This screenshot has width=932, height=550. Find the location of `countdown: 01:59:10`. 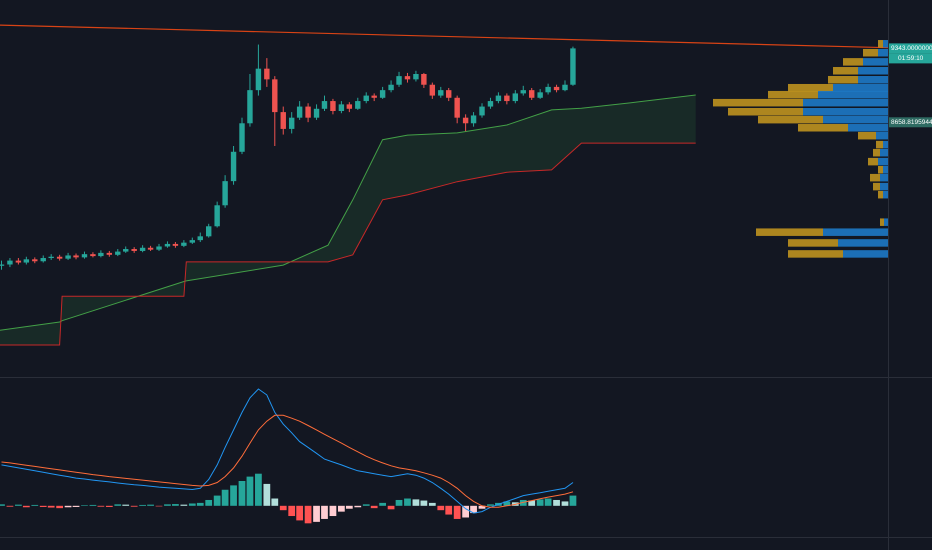

countdown: 01:59:10 is located at coordinates (911, 58).